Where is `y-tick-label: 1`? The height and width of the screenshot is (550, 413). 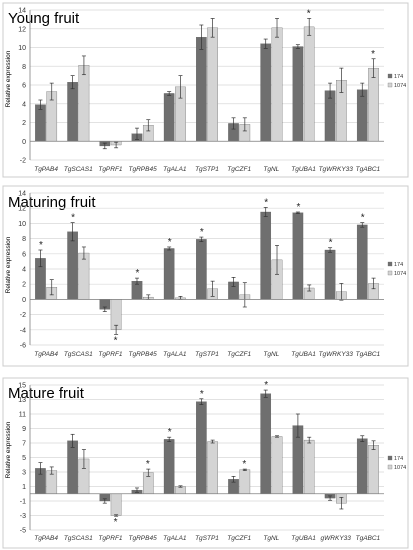
y-tick-label: 1 is located at coordinates (24, 487).